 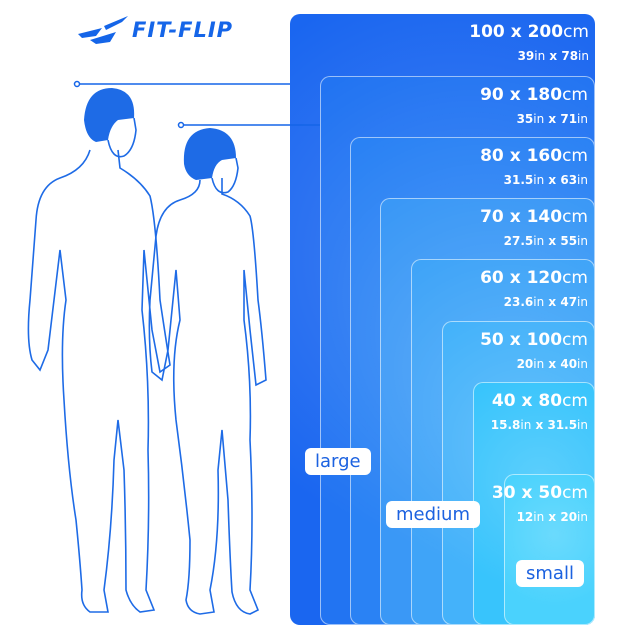 I want to click on brand-name: FIT-FLIP, so click(x=183, y=30).